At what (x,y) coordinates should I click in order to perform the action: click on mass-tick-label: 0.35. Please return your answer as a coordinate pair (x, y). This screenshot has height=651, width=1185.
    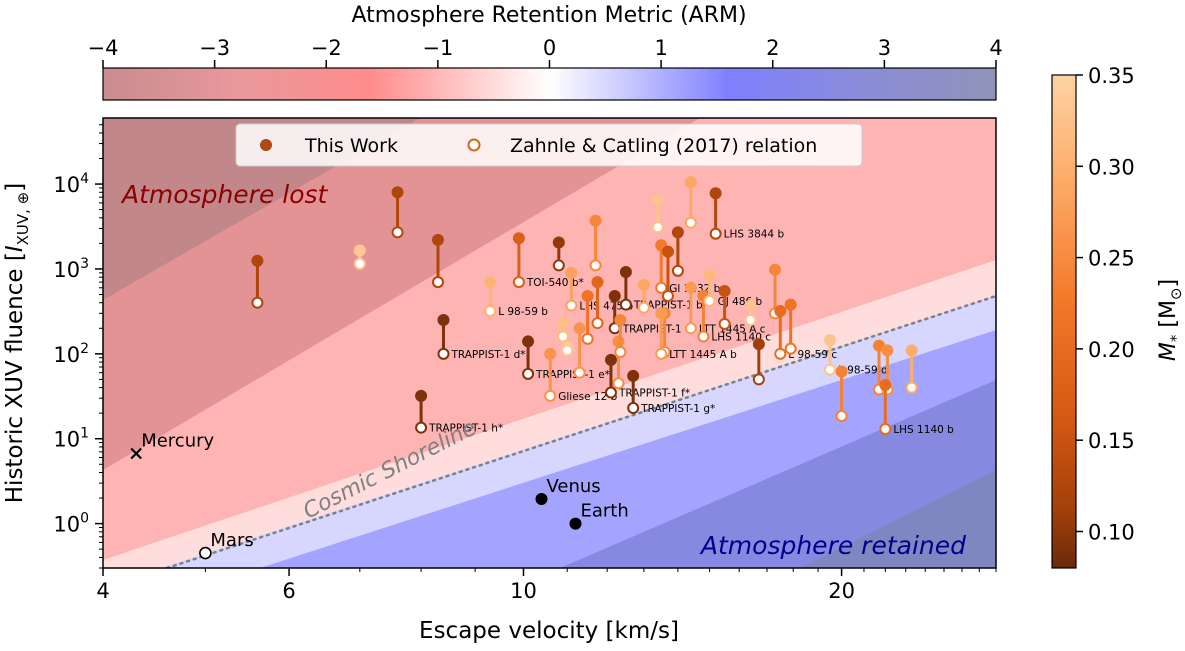
    Looking at the image, I should click on (1111, 76).